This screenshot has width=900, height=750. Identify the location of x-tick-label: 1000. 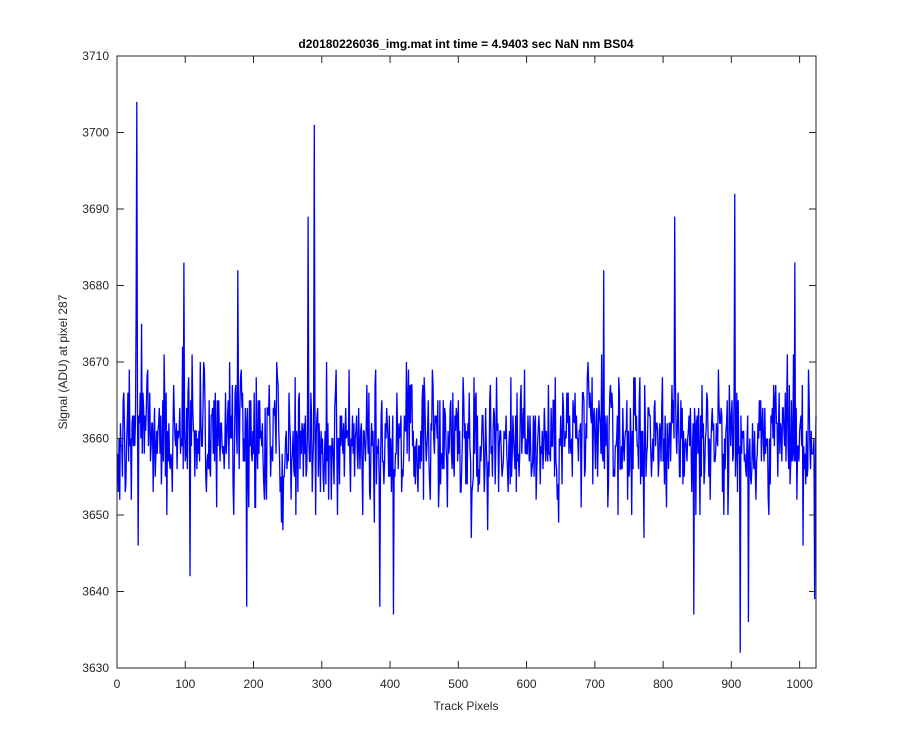
(799, 684).